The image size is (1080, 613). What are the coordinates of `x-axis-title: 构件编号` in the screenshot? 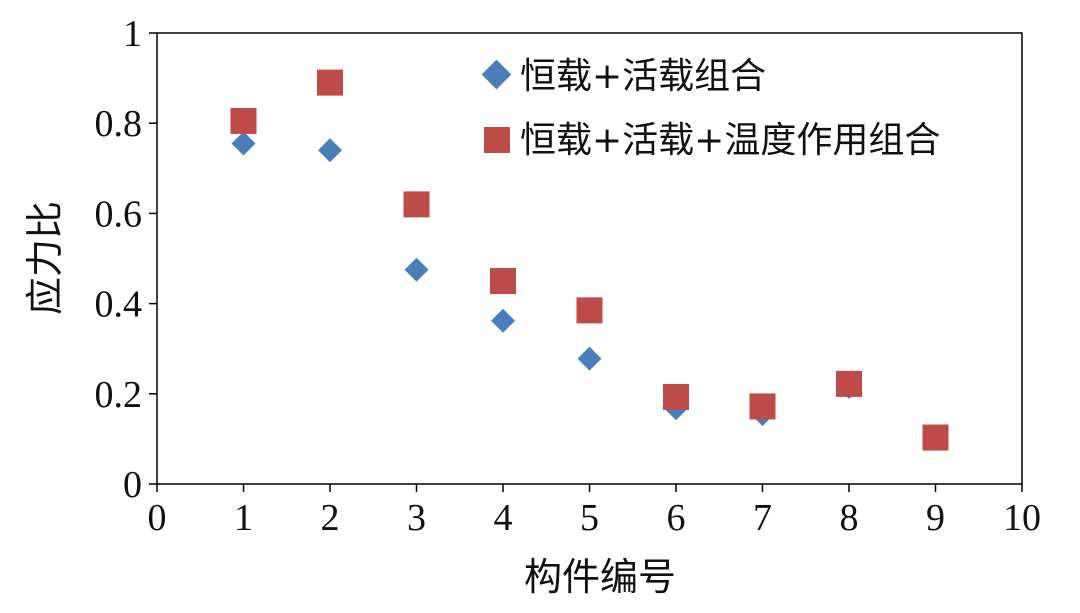 It's located at (600, 578).